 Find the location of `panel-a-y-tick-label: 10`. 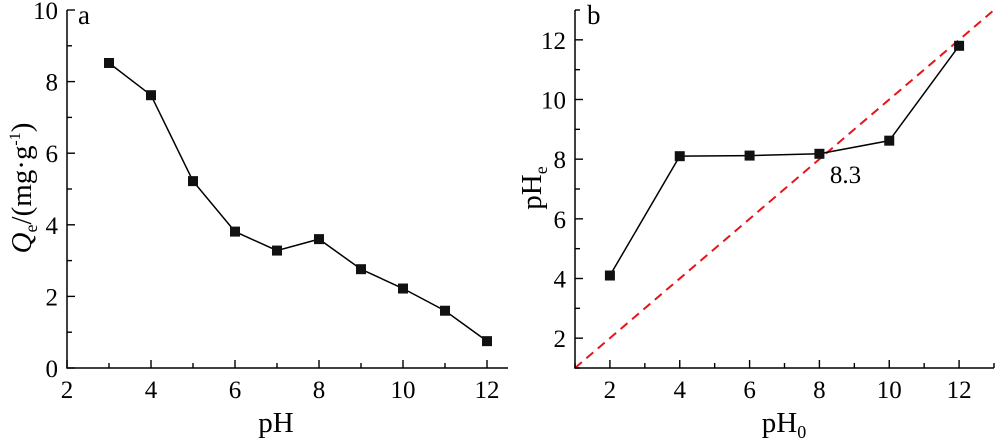

panel-a-y-tick-label: 10 is located at coordinates (45, 12).